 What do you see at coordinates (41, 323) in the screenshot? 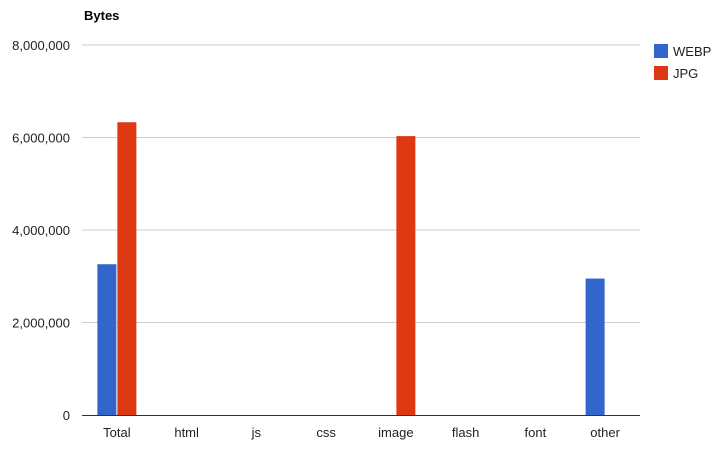
I see `y-tick-label: 2,000,000` at bounding box center [41, 323].